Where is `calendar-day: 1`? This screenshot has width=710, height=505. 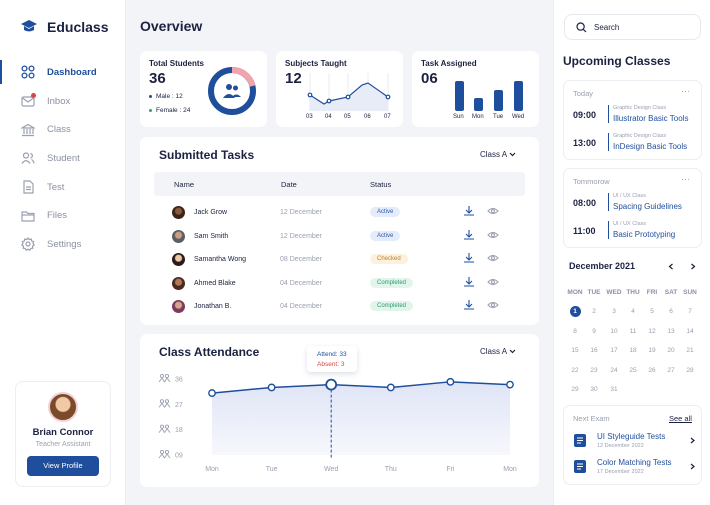
calendar-day: 1 is located at coordinates (575, 311).